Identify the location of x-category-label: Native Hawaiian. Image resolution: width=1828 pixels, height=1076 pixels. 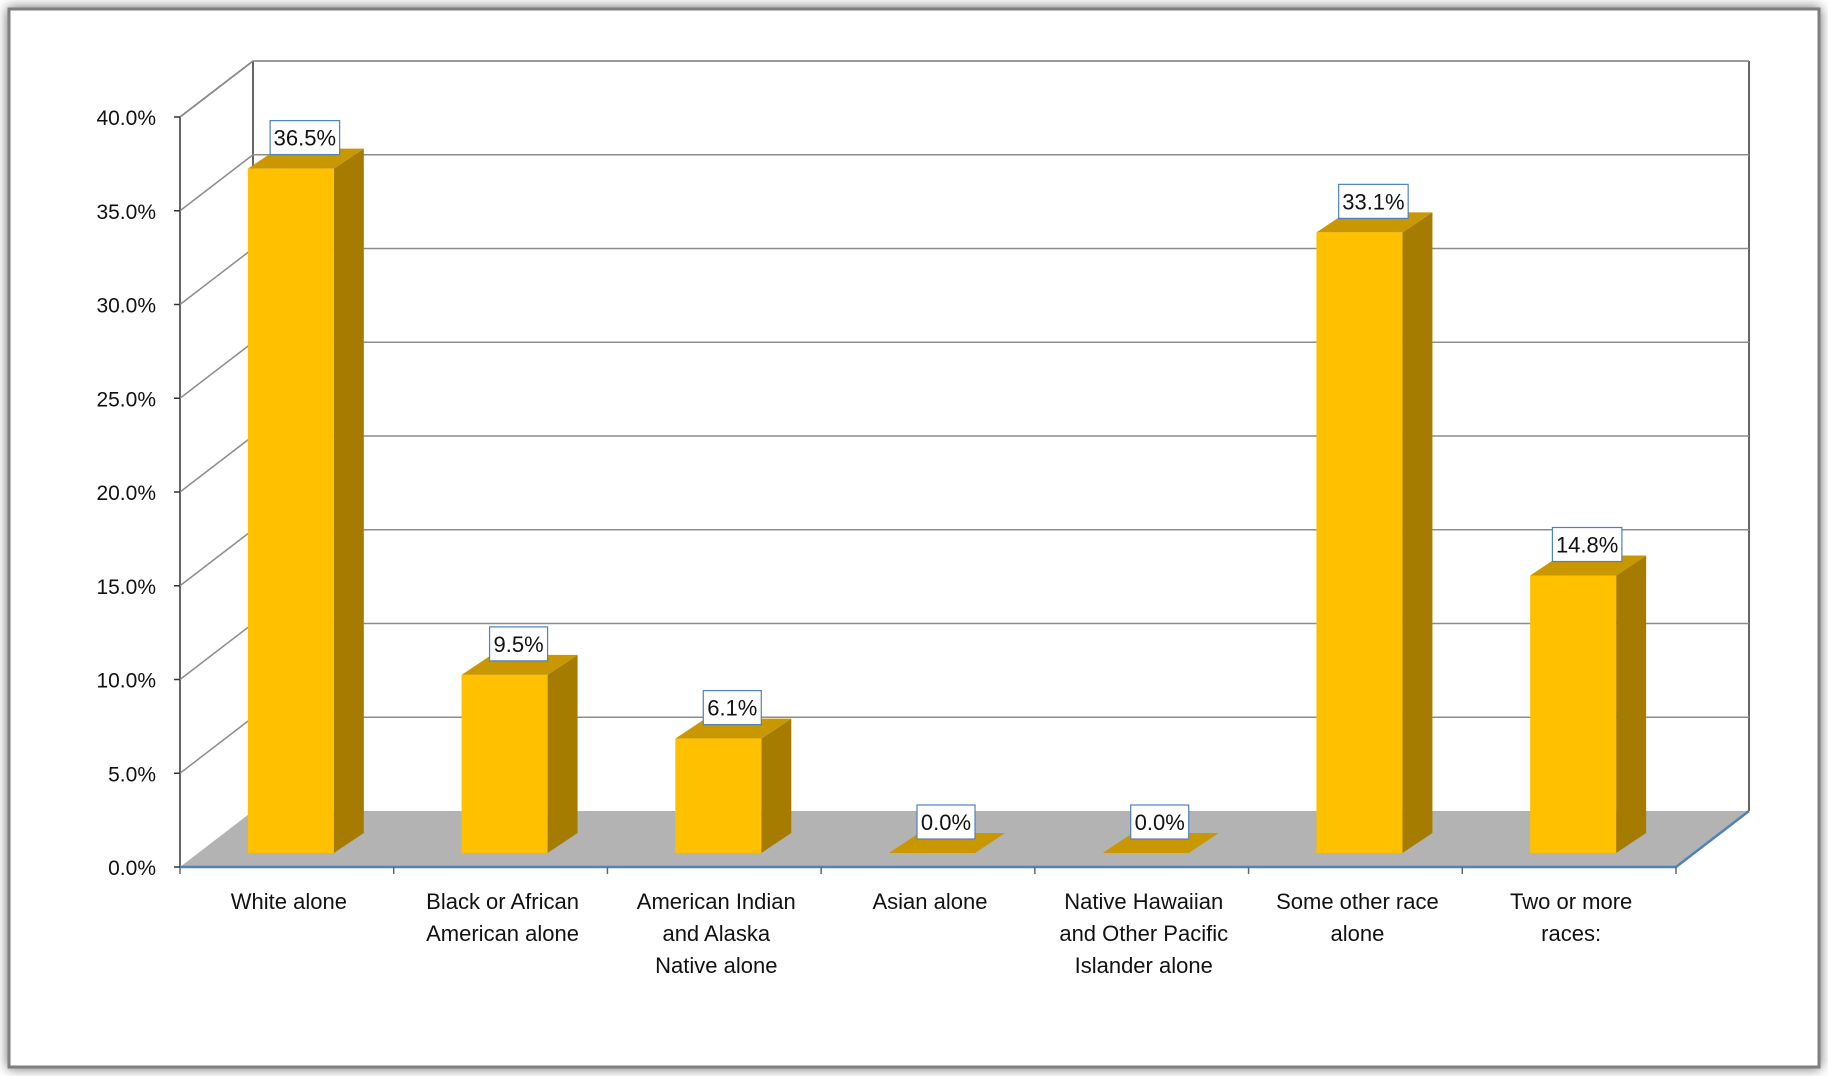
(1143, 901).